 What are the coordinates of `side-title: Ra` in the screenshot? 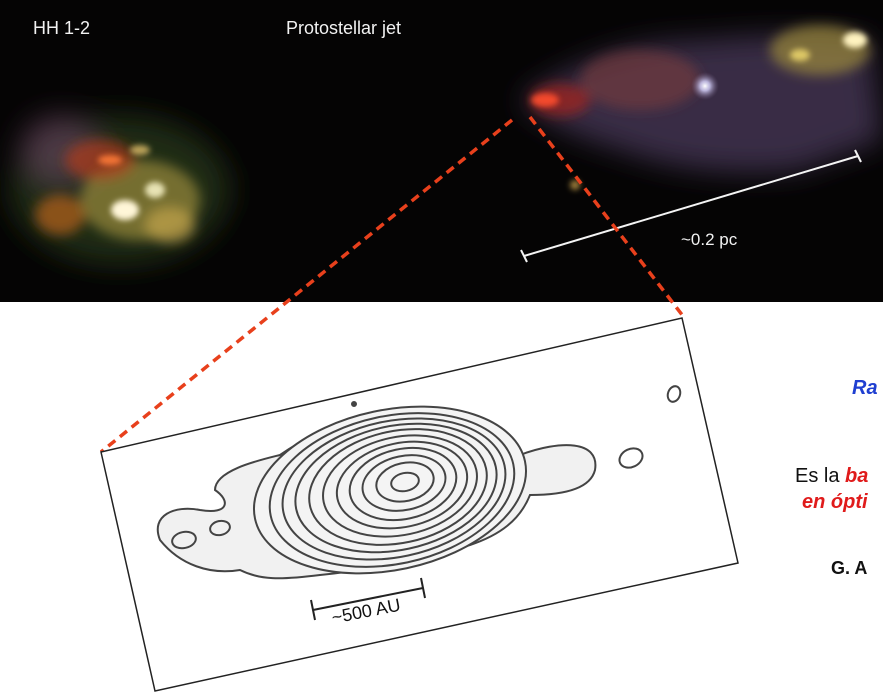 It's located at (865, 388).